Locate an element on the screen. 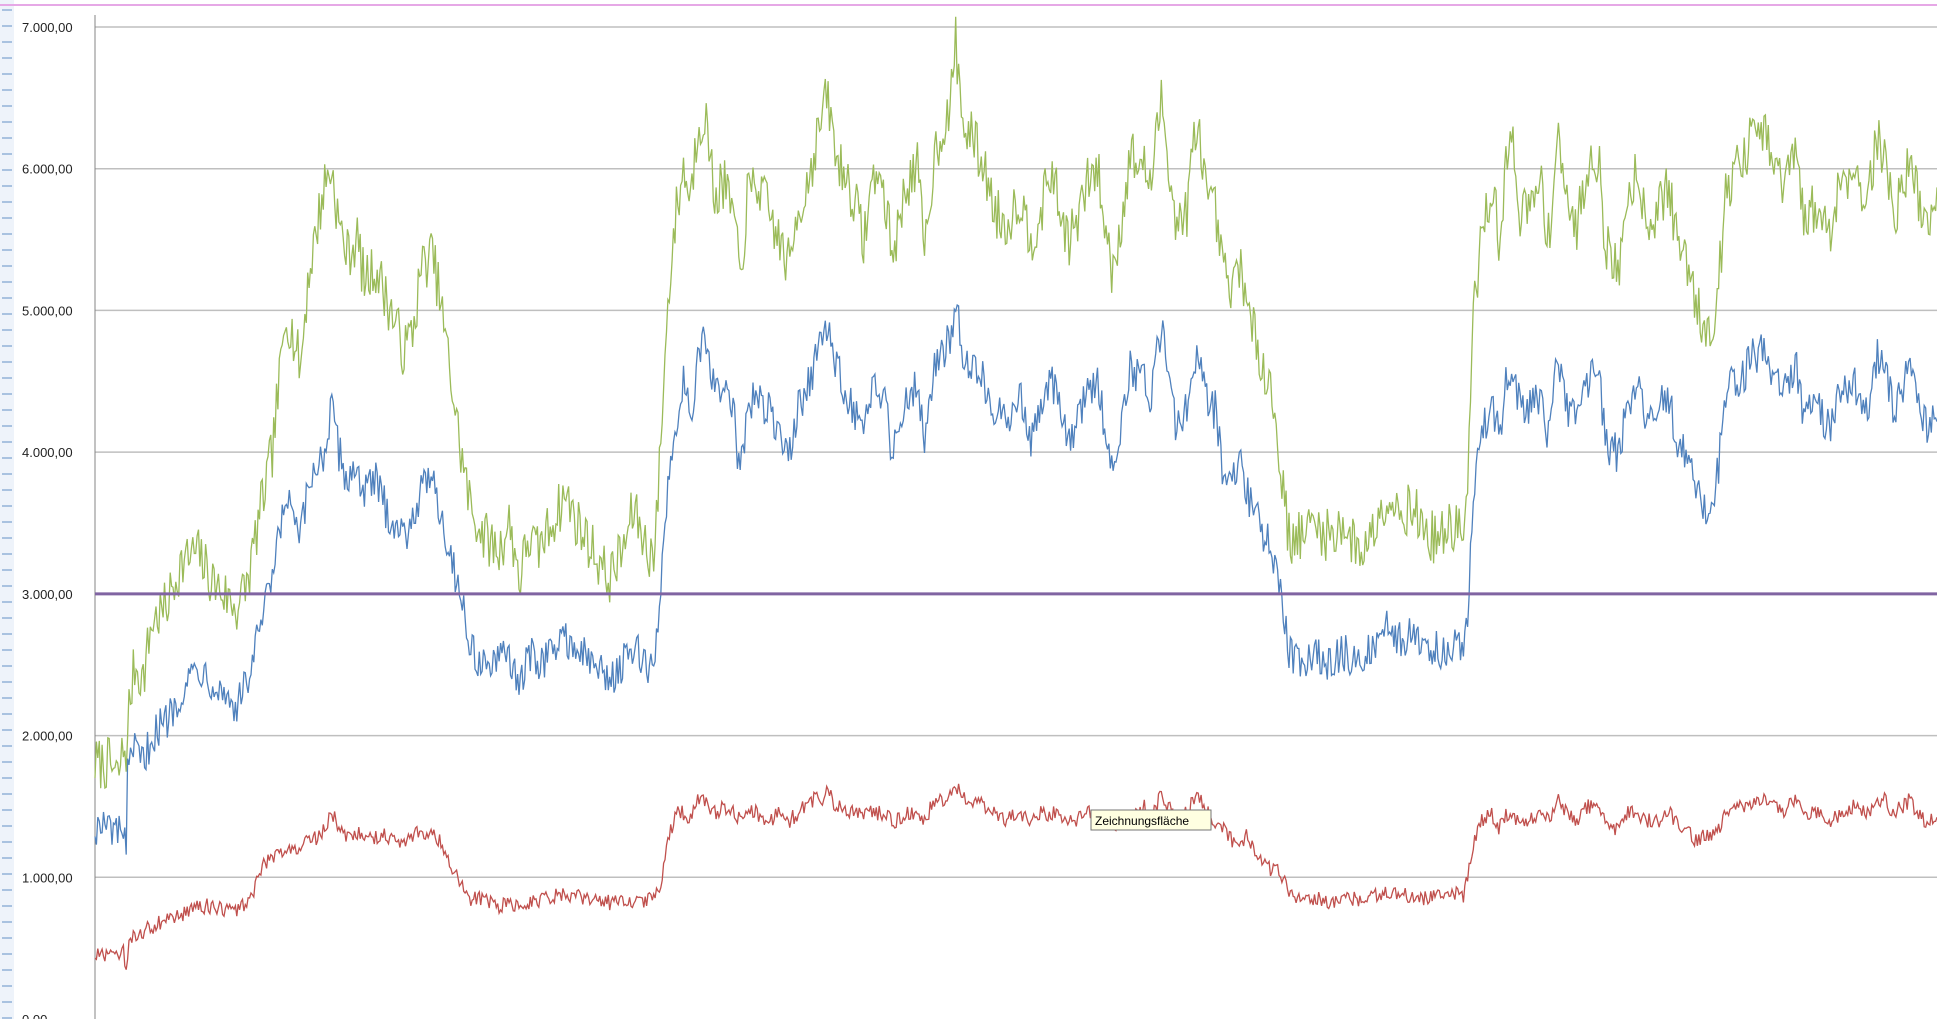  tooltip-text: Zeichnungsfläche is located at coordinates (1142, 821).